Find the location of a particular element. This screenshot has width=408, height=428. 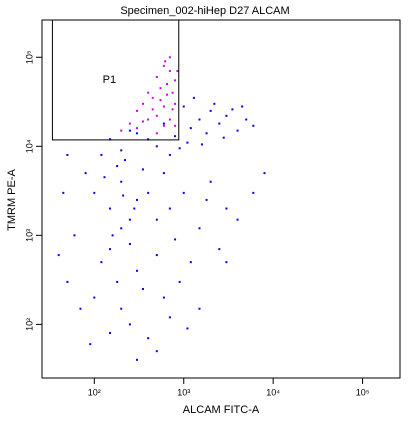

chart-title: Specimen_002-hiHep D27 ALCAM is located at coordinates (204, 11).